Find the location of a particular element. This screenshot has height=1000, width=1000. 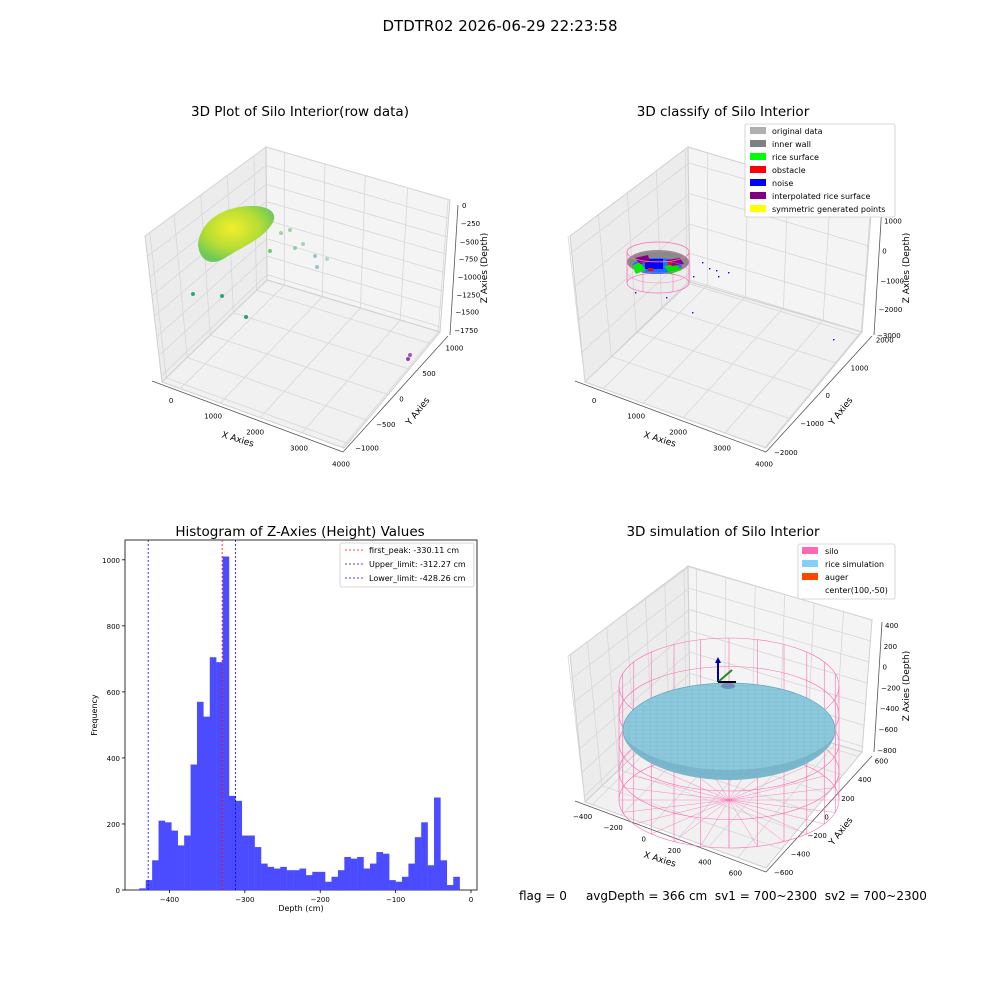

panel3-title: Histogram of Z-Axies (Height) Values is located at coordinates (299, 532).